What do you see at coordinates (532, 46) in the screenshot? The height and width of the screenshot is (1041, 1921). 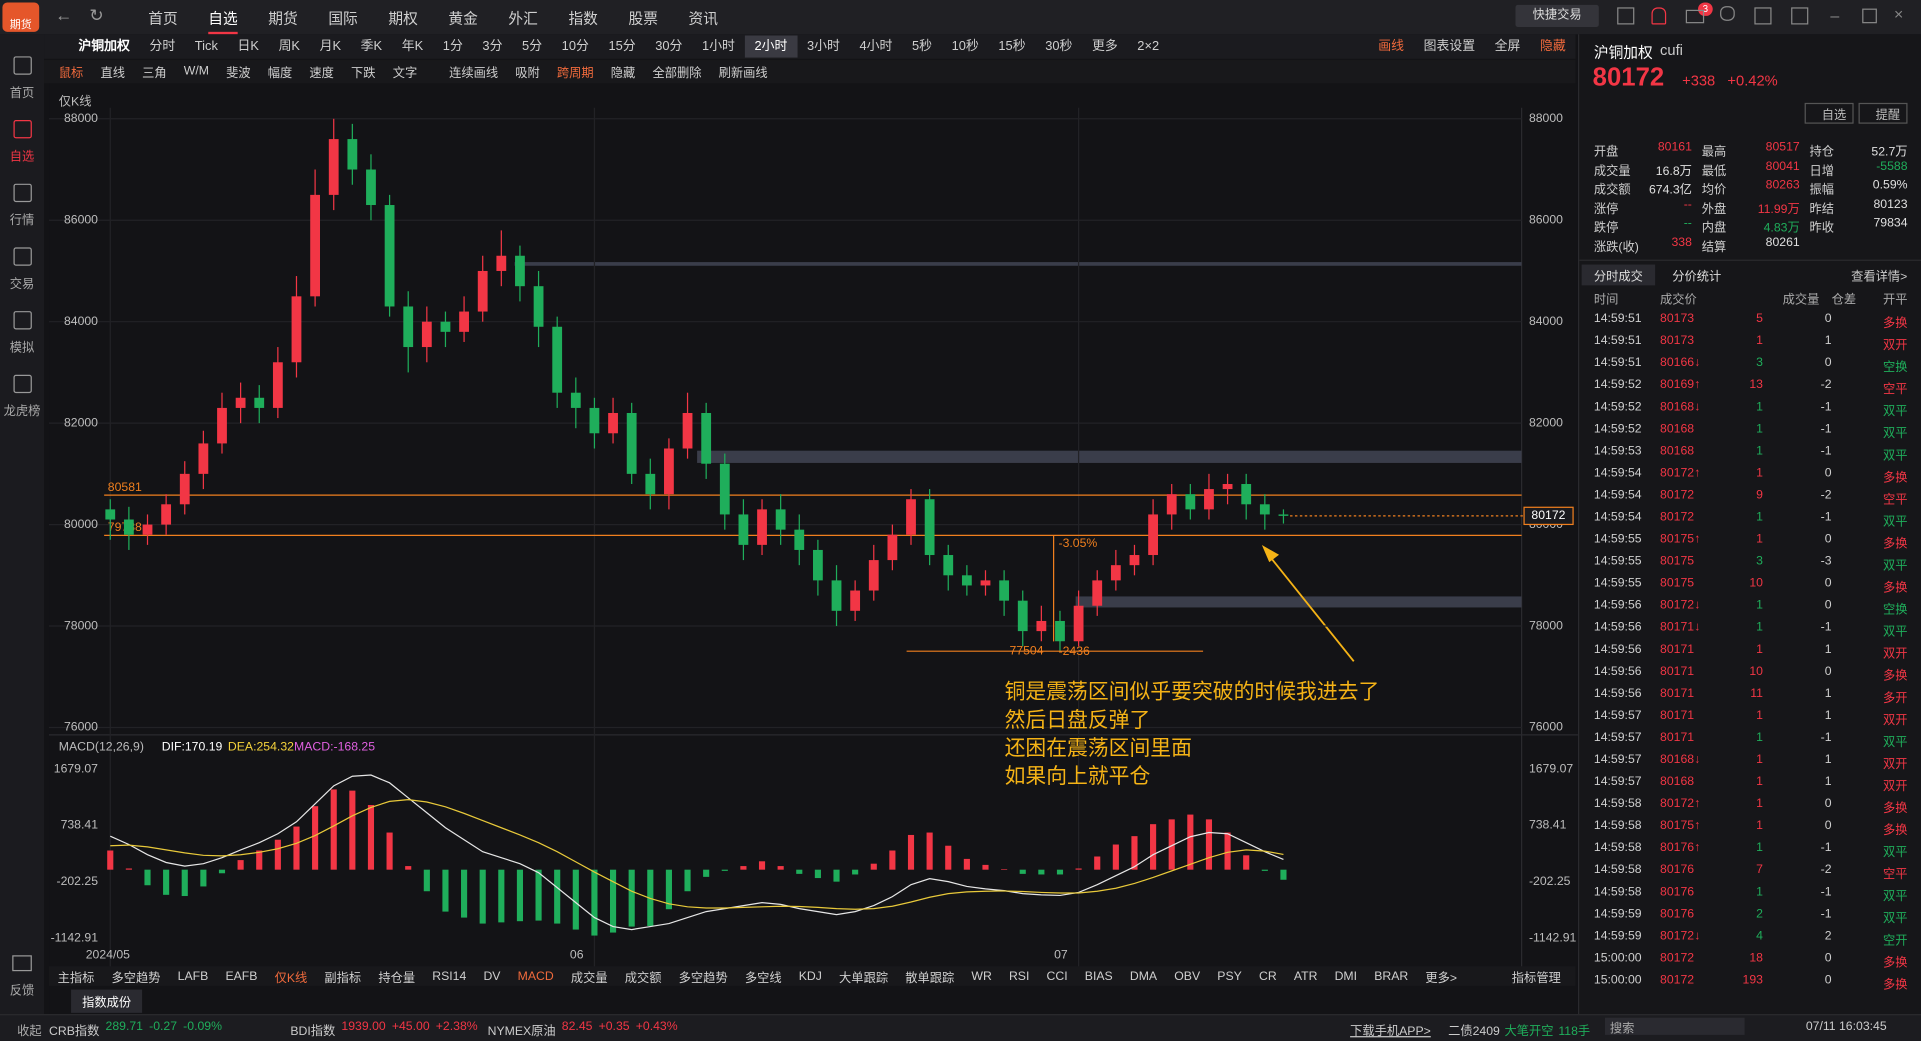 I see `period-tab: 5分` at bounding box center [532, 46].